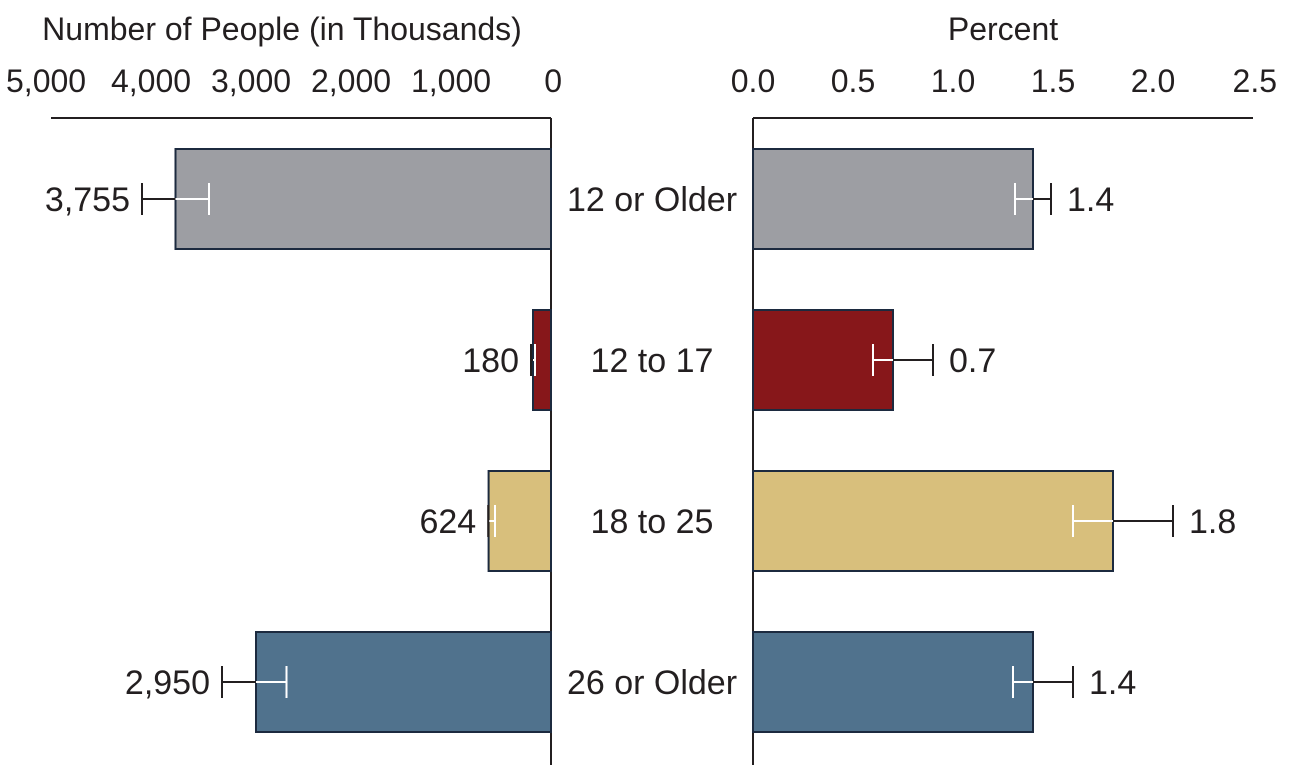  What do you see at coordinates (652, 522) in the screenshot?
I see `category-label: 18 to 25` at bounding box center [652, 522].